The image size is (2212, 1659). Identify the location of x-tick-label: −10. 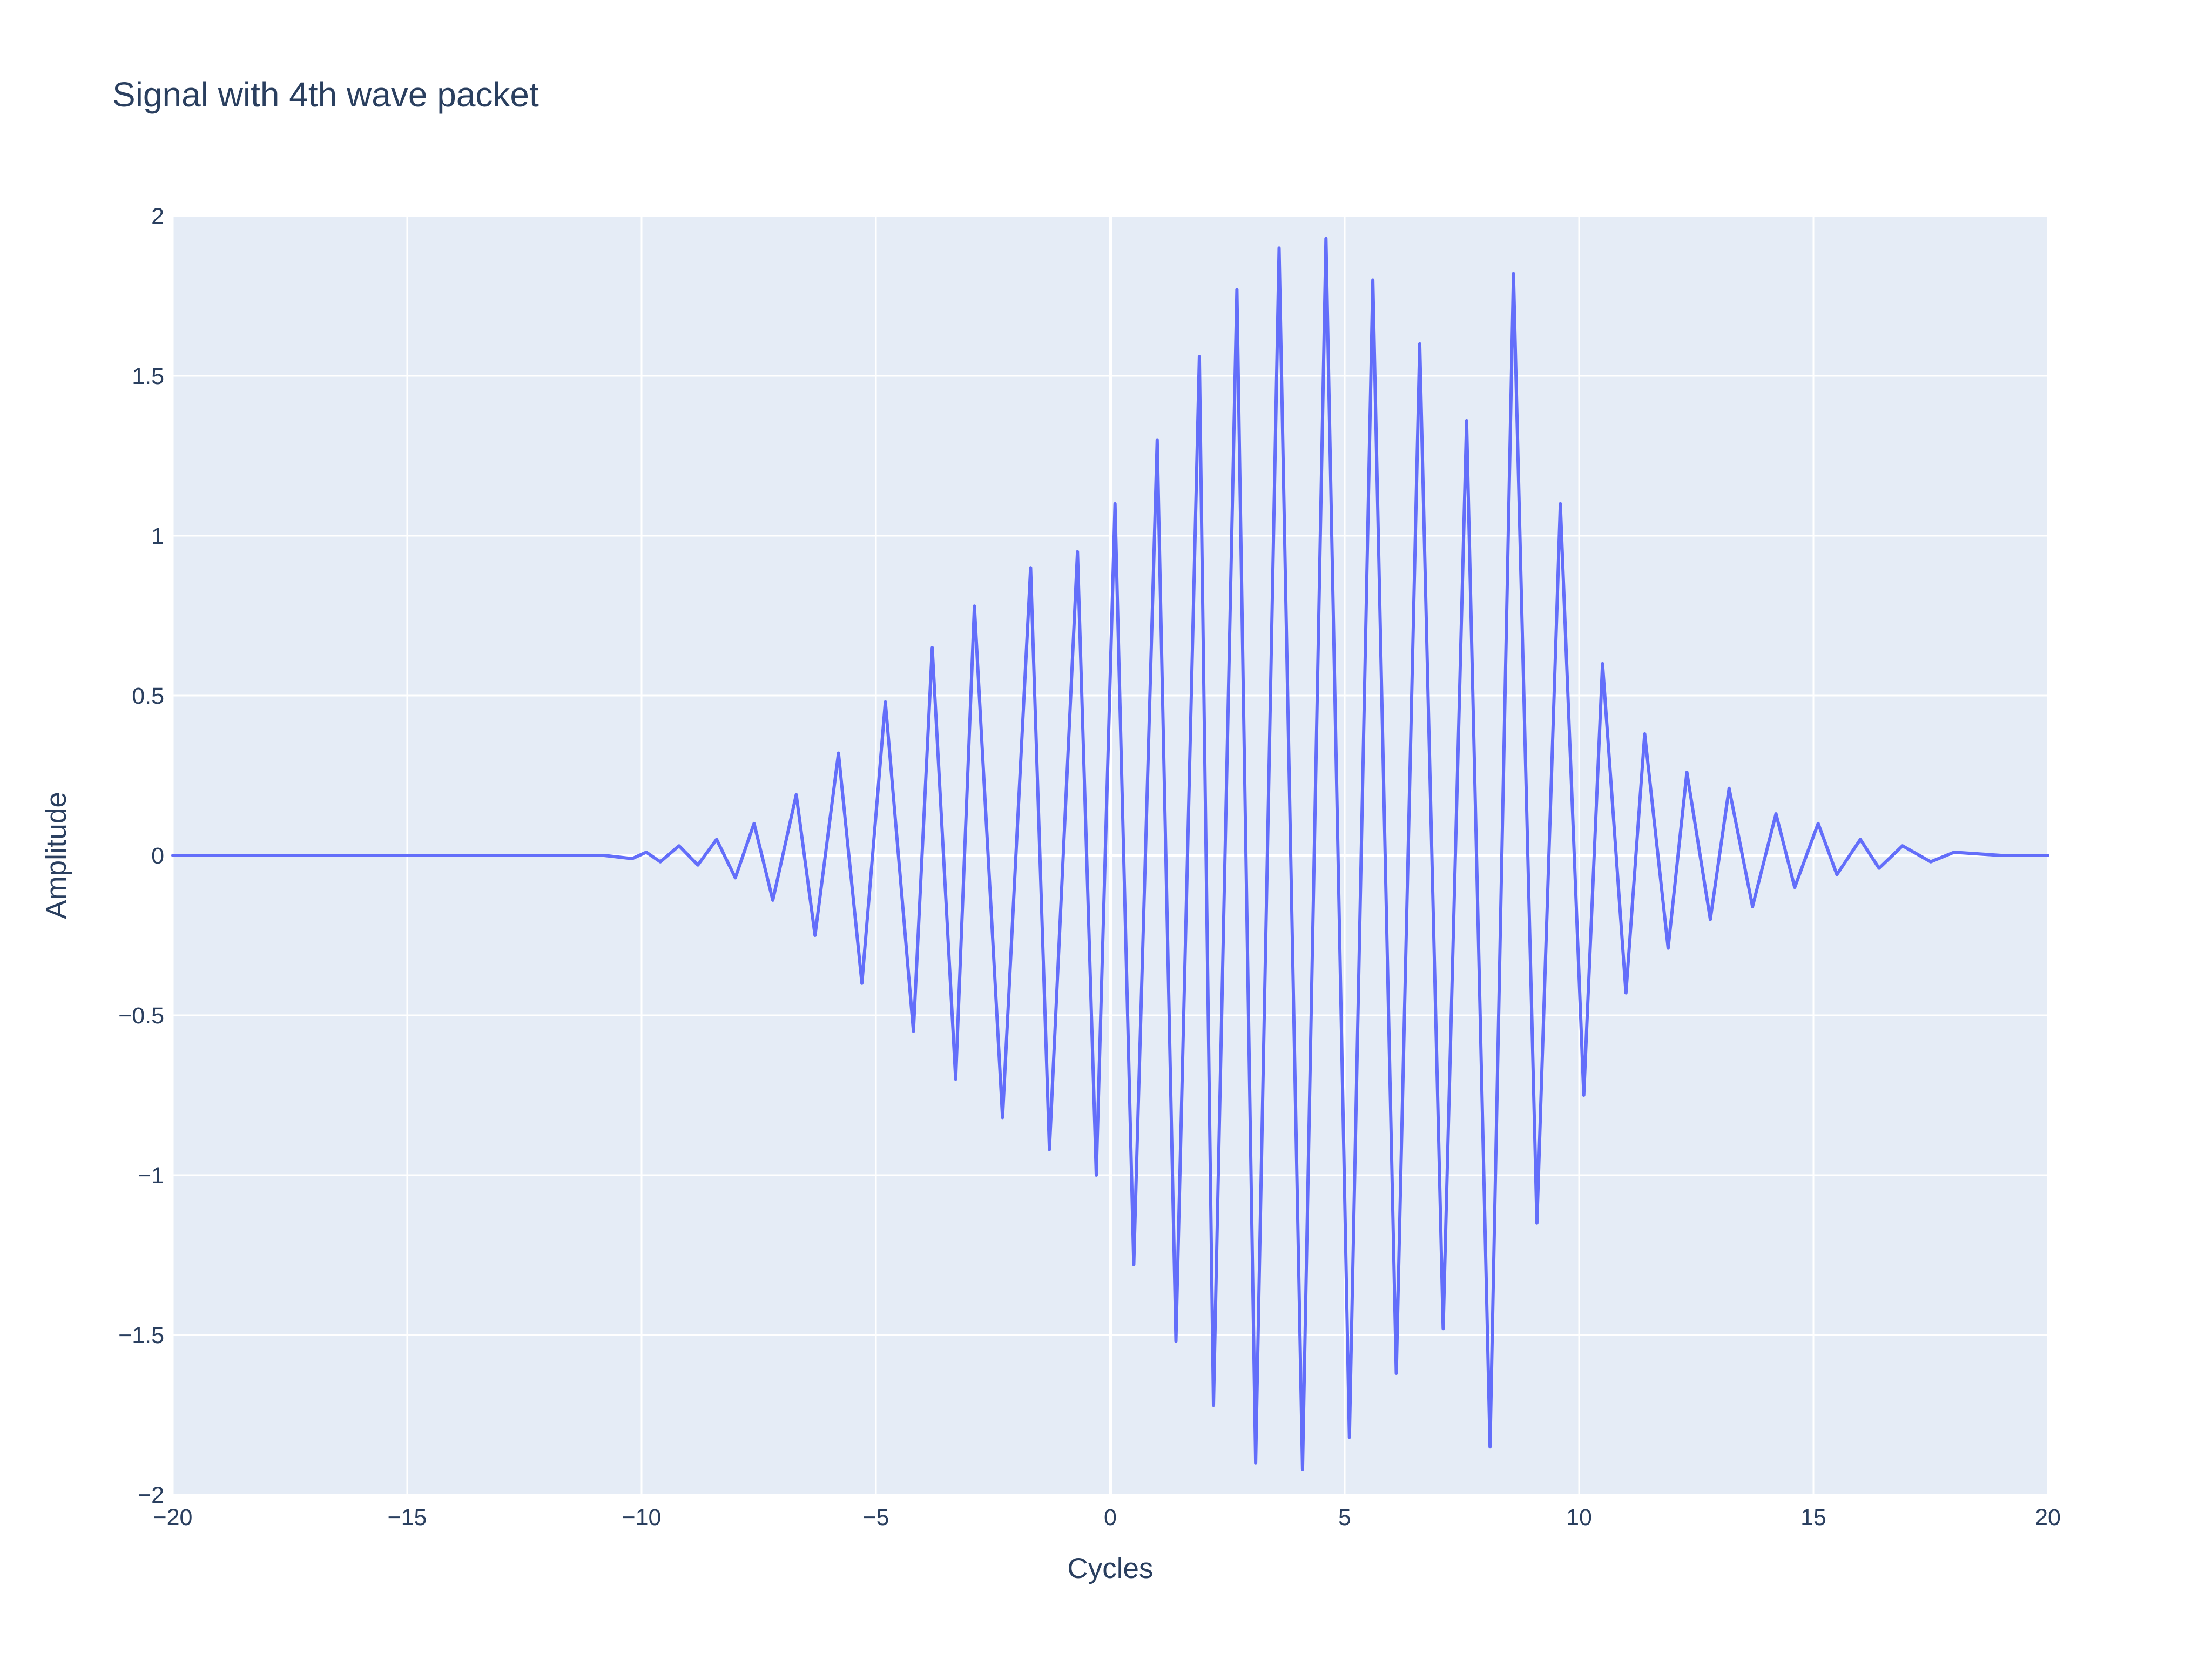
(642, 1517).